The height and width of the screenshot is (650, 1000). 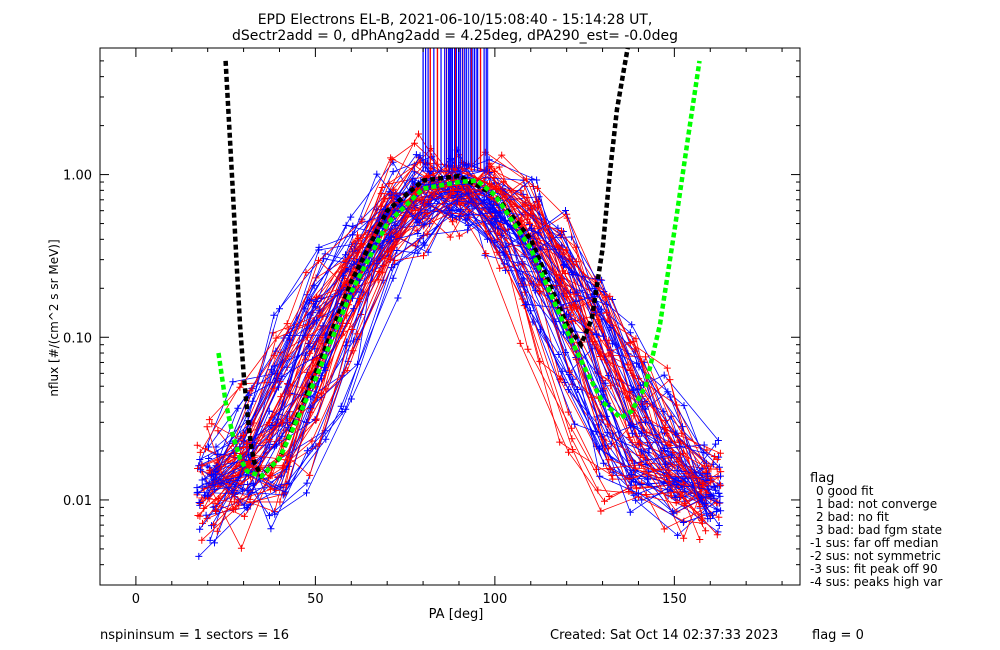 I want to click on legend-item: -4 sus: peaks high var, so click(x=876, y=582).